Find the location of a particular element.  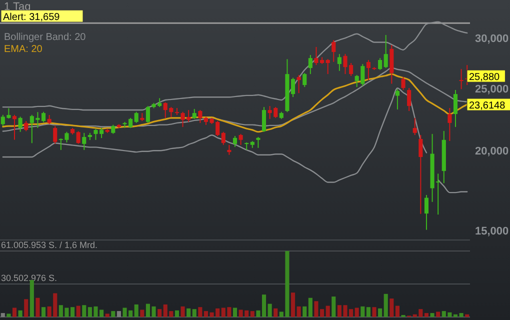

annotation: 23,6148 is located at coordinates (487, 106).